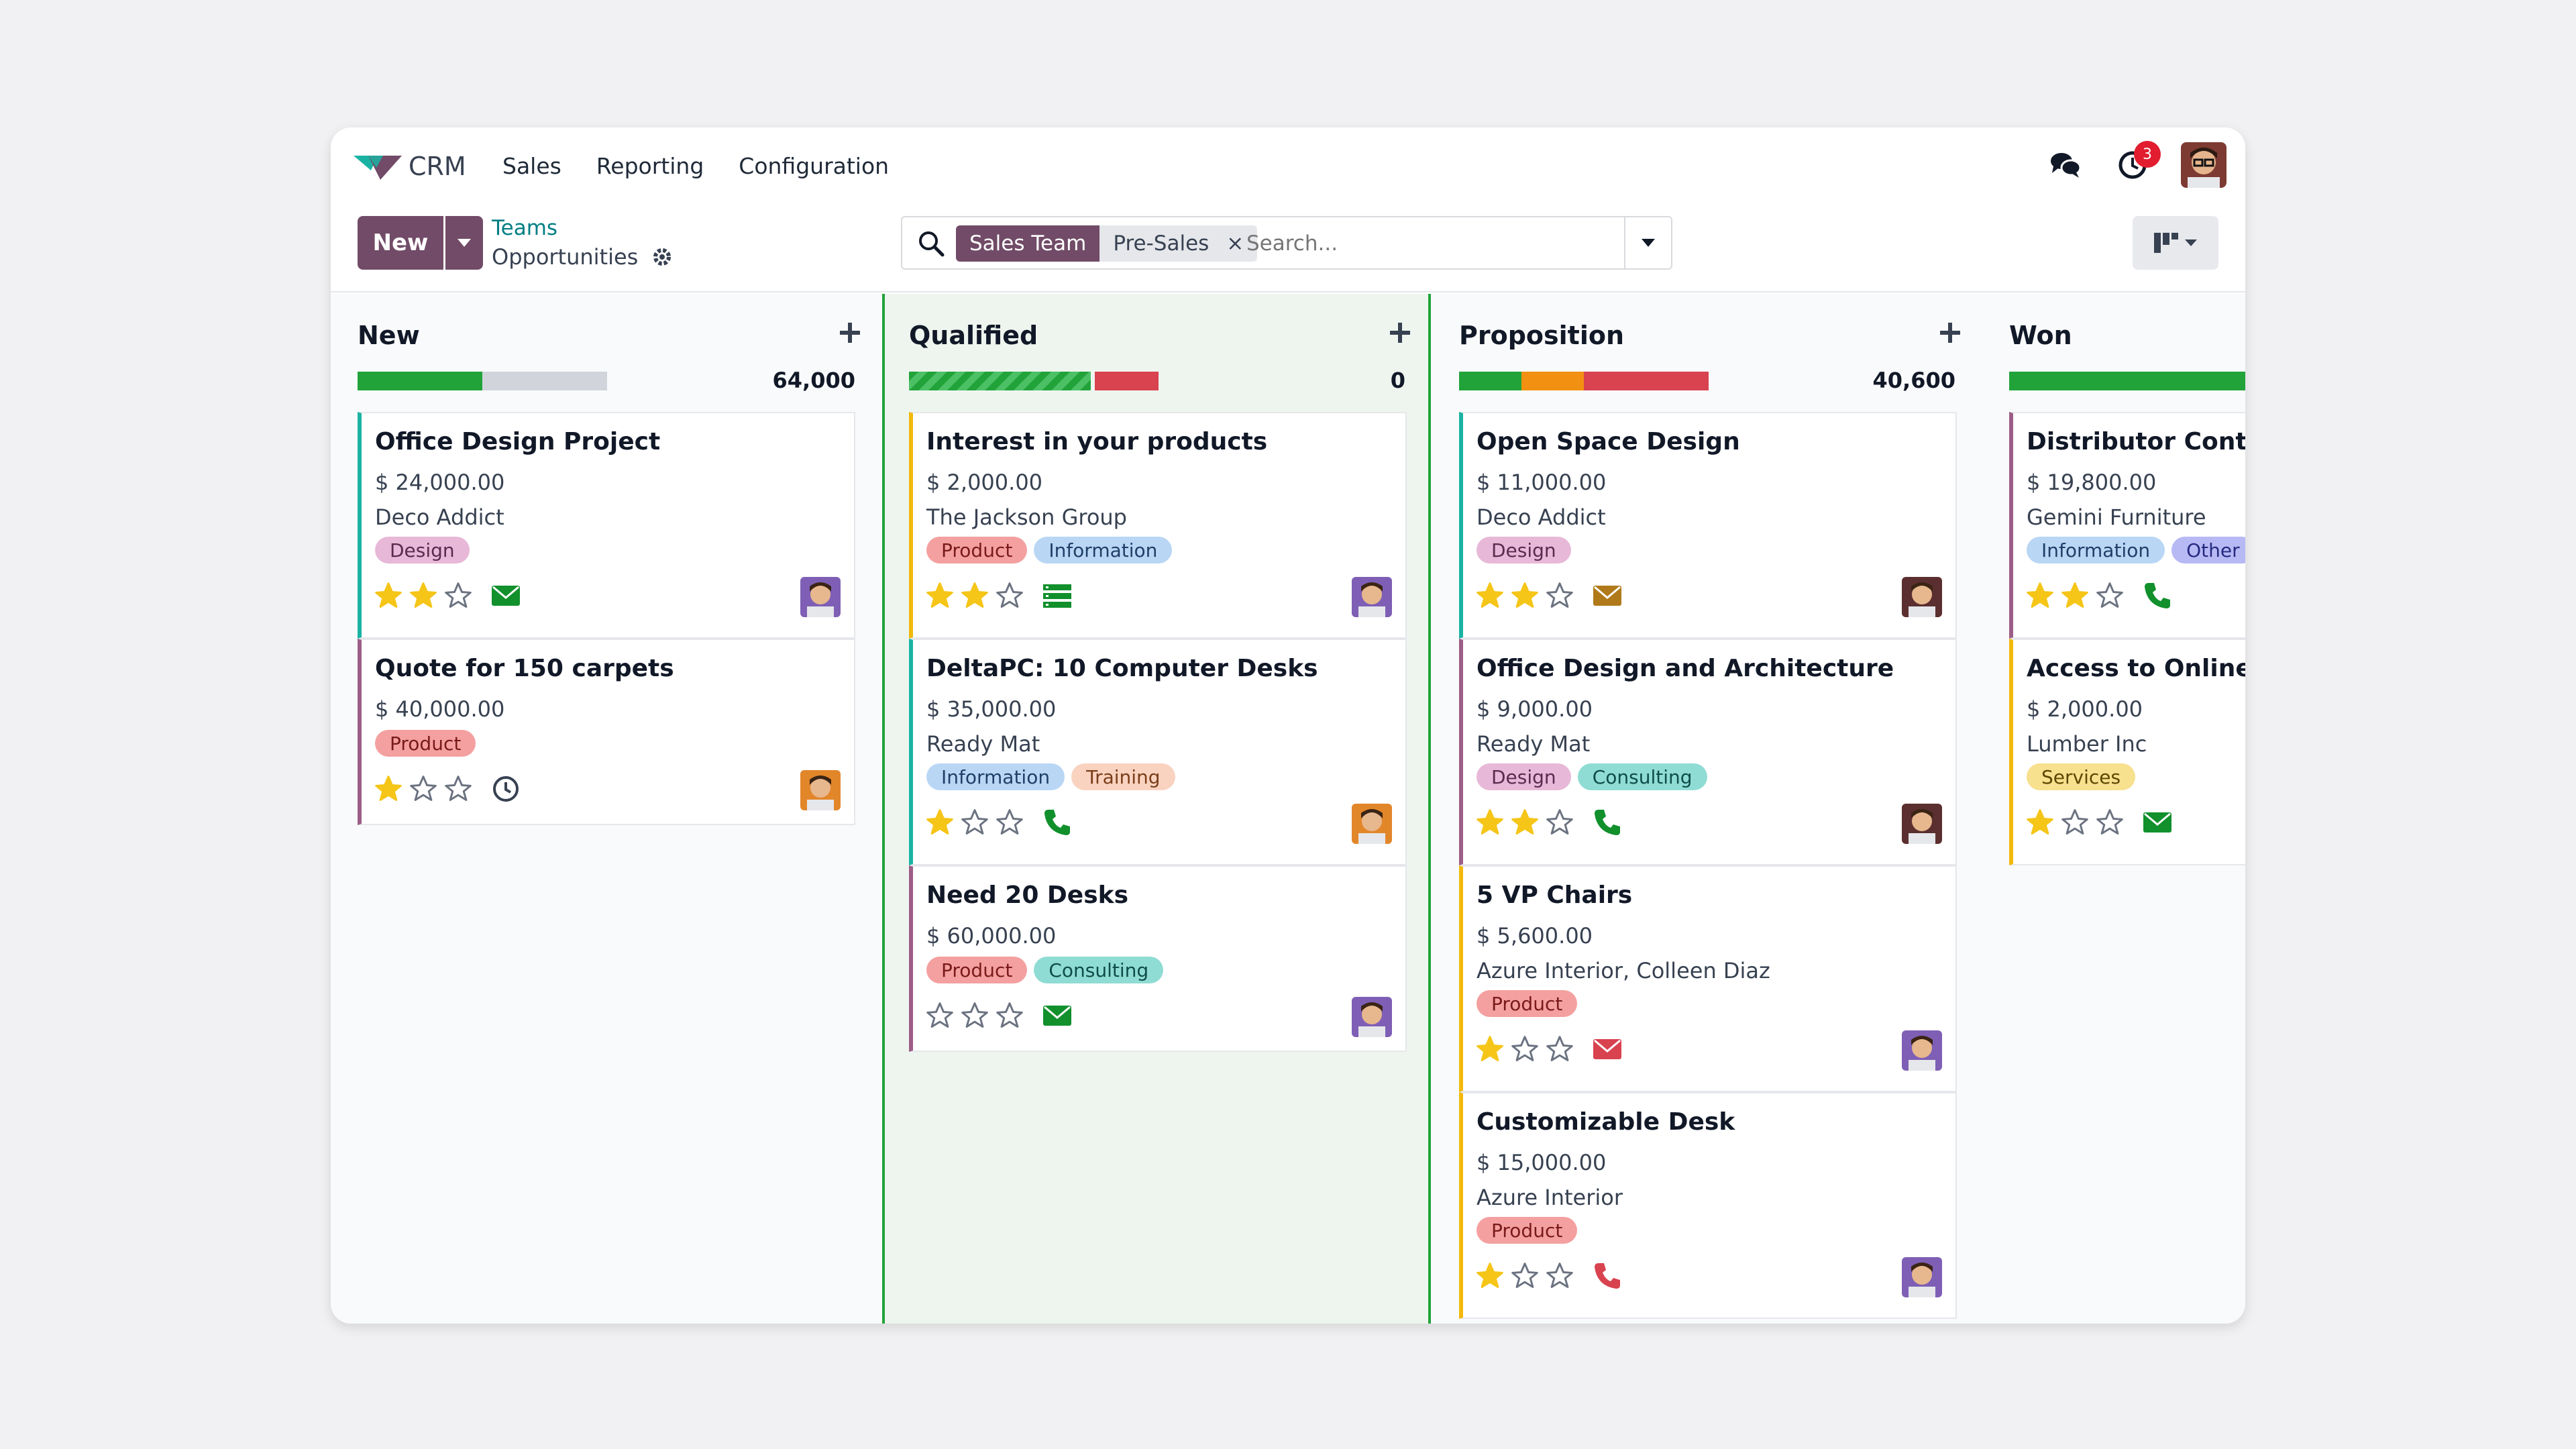 The width and height of the screenshot is (2576, 1449). Describe the element at coordinates (2203, 165) in the screenshot. I see `user-avatar` at that location.